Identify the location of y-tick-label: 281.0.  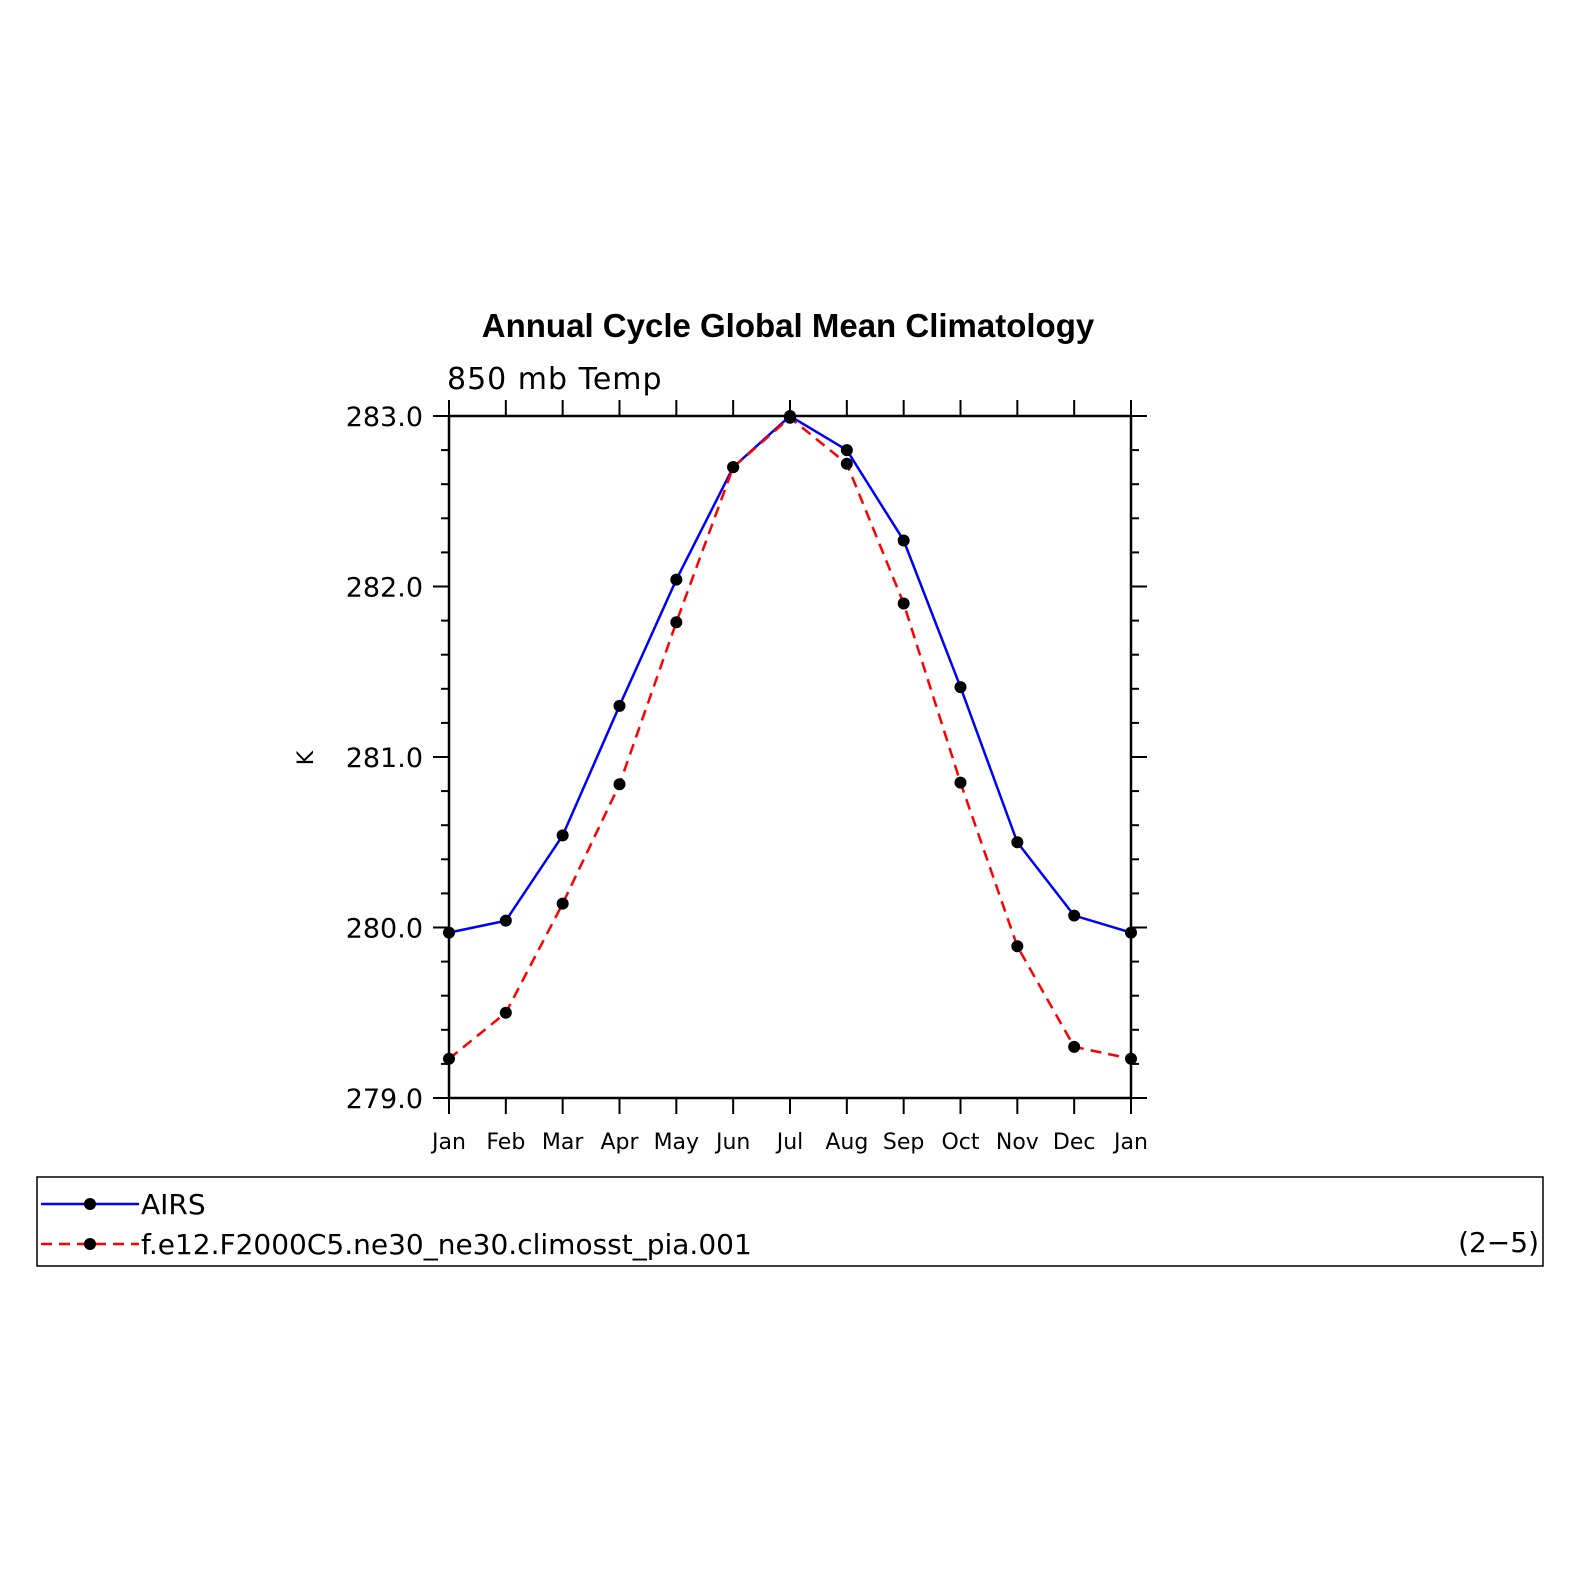
(384, 758).